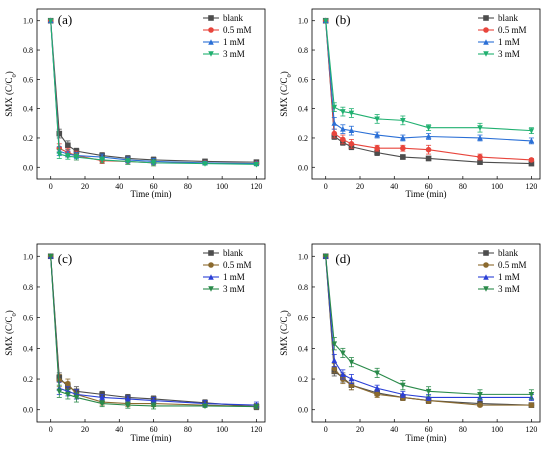  Describe the element at coordinates (502, 36) in the screenshot. I see `legend: blank 0.5 mM 1 mM 3 mM` at that location.